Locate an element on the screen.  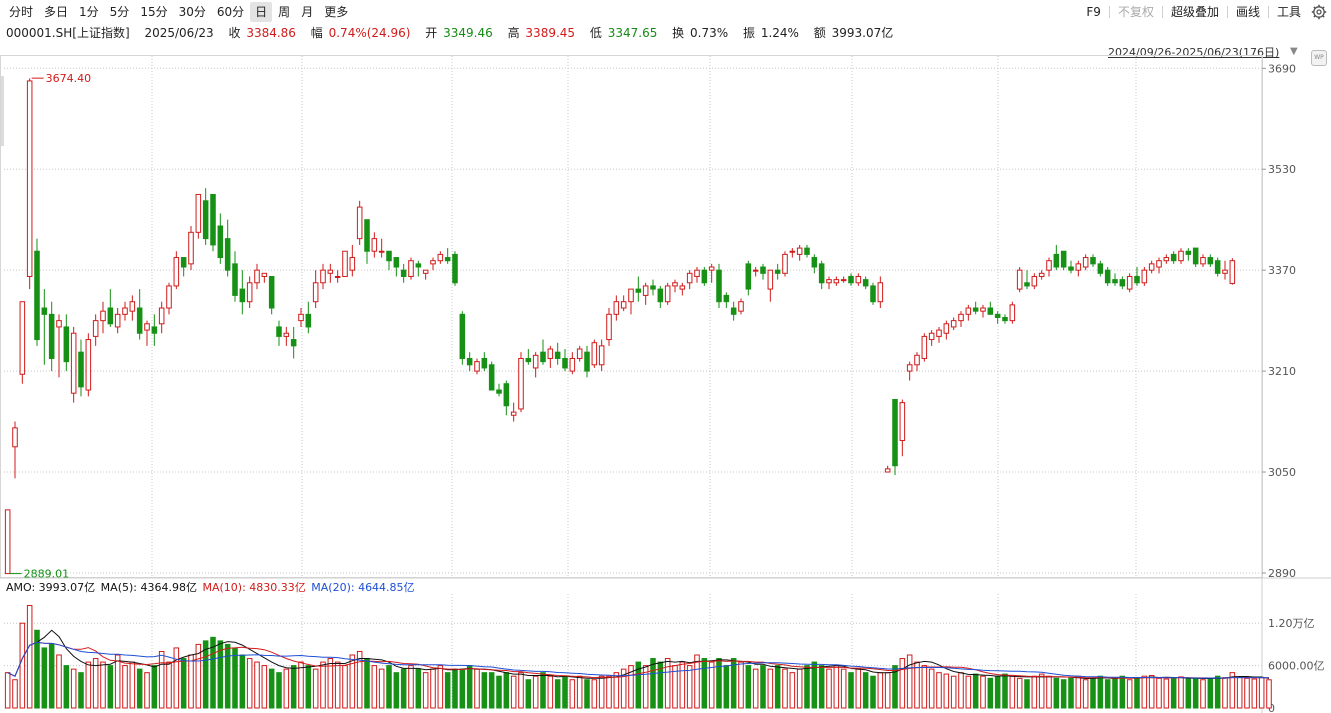
gear-icon is located at coordinates (1319, 12).